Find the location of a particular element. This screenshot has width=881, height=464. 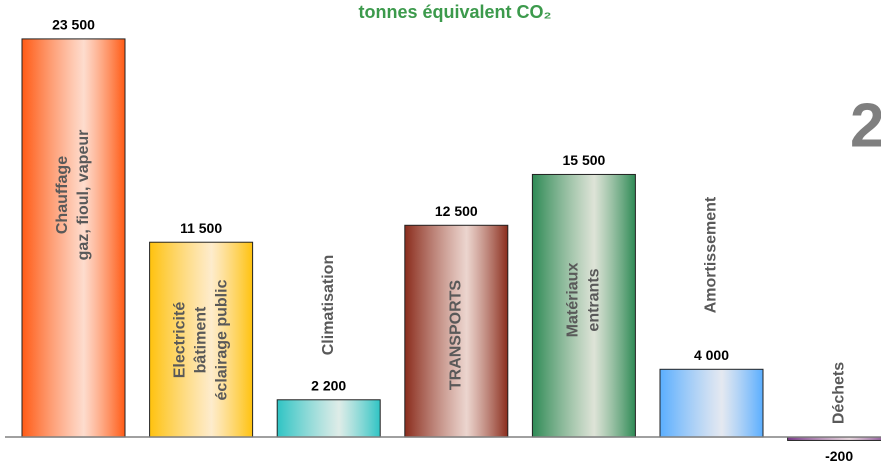

chart-title: tonnes équivalent CO₂ is located at coordinates (454, 12).